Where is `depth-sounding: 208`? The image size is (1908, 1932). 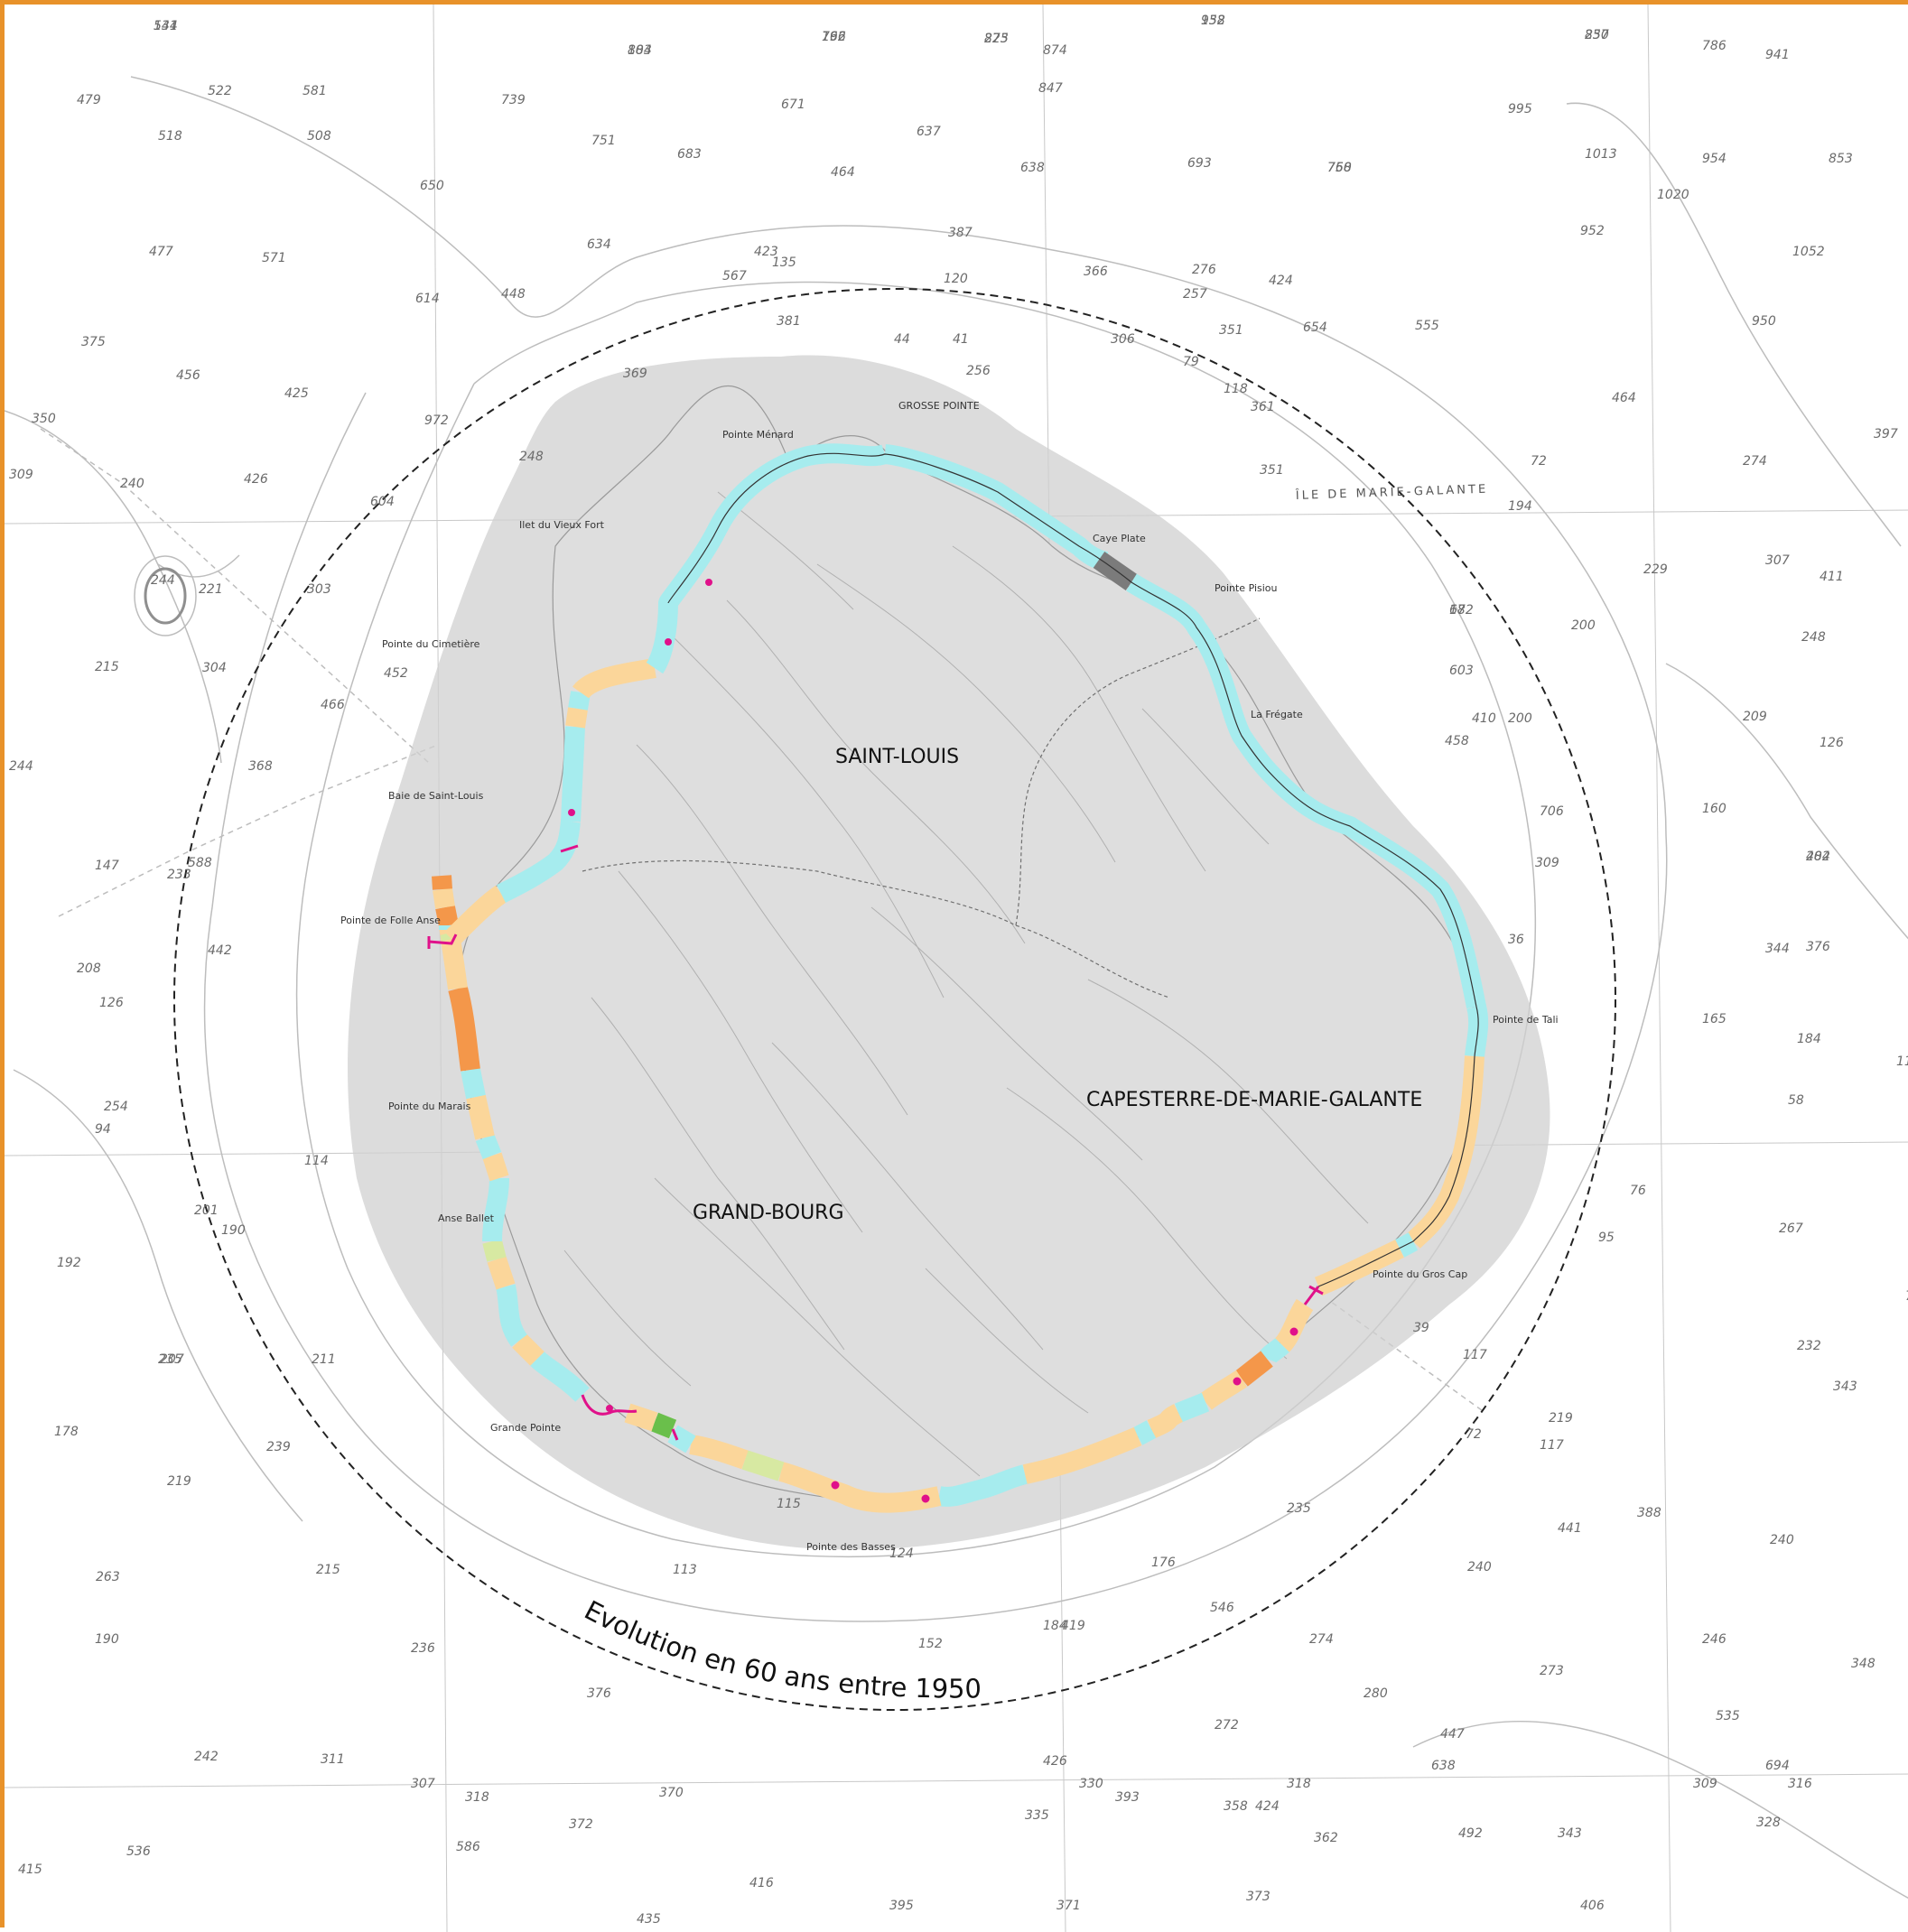
depth-sounding: 208 is located at coordinates (89, 968).